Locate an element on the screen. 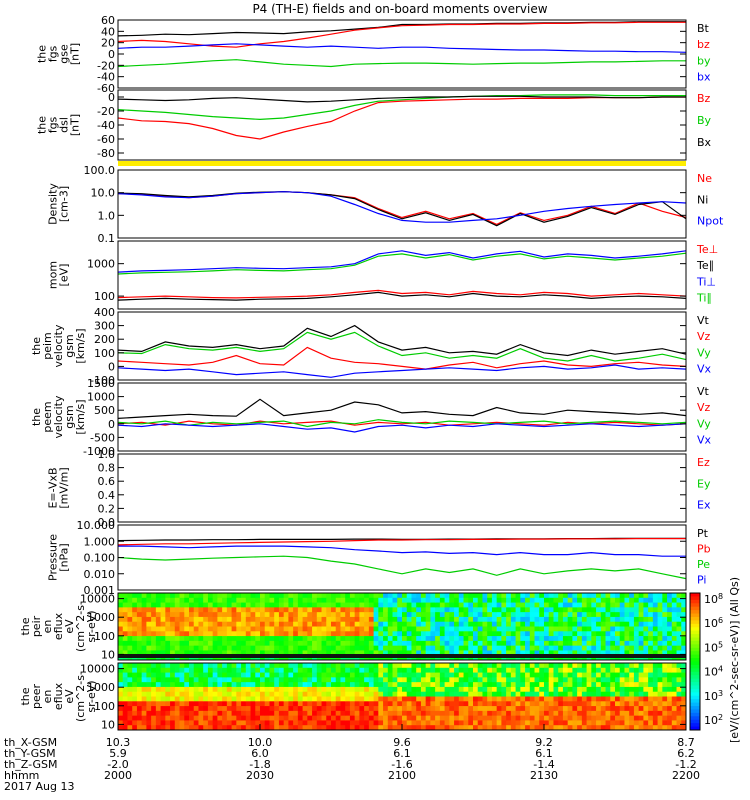 Image resolution: width=750 pixels, height=800 pixels. panel-frame is located at coordinates (402, 488).